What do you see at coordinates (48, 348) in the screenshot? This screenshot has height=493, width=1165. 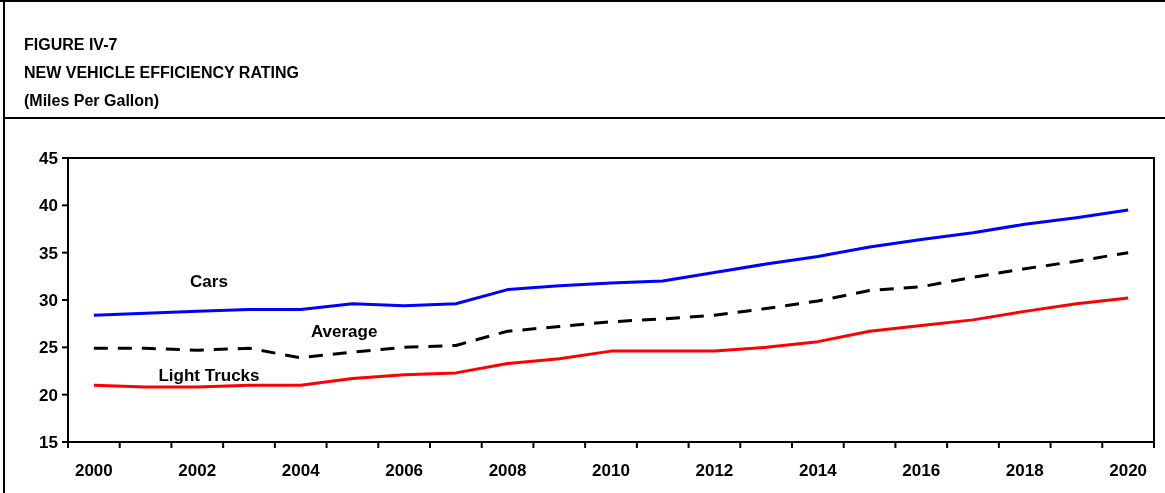 I see `y-tick-label: 25` at bounding box center [48, 348].